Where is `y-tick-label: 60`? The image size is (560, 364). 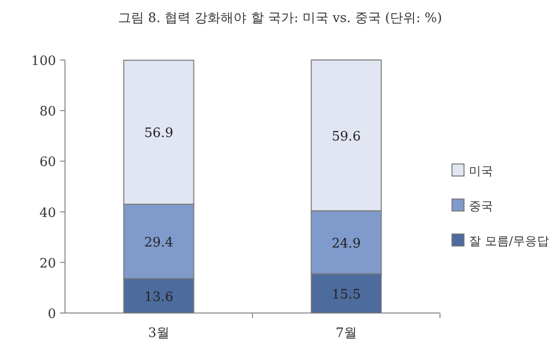 y-tick-label: 60 is located at coordinates (47, 162).